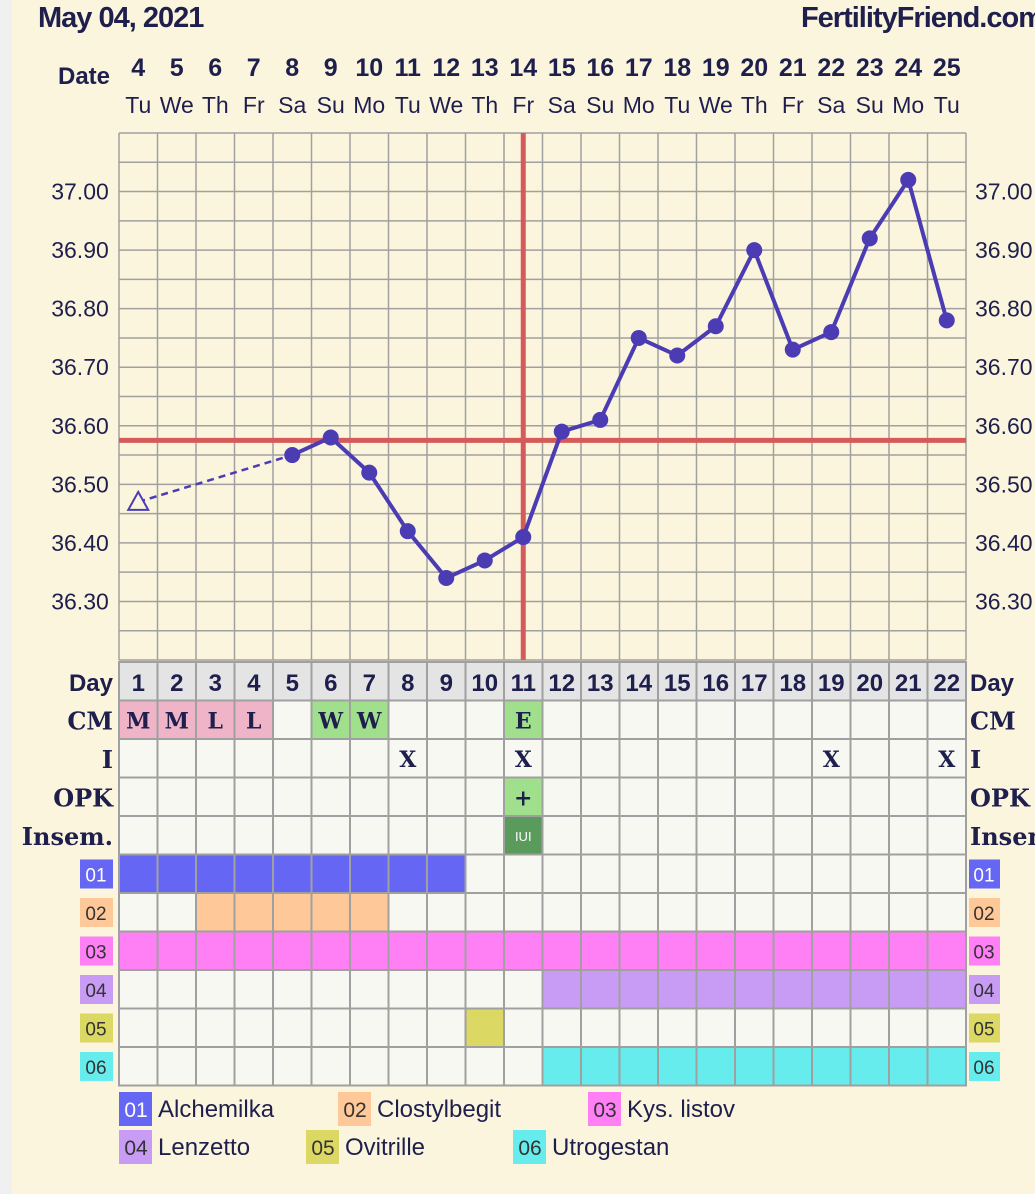  I want to click on med-code-right: 02, so click(983, 914).